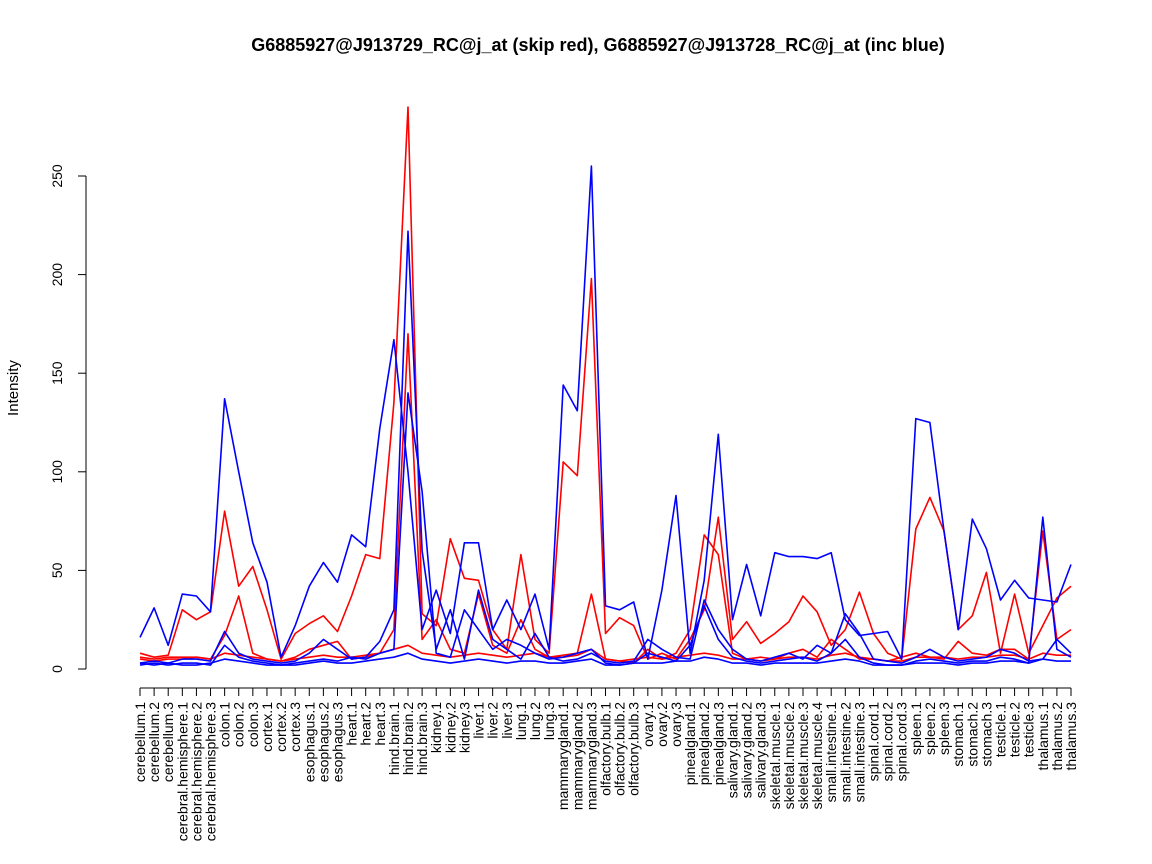  Describe the element at coordinates (1071, 736) in the screenshot. I see `x-tick-label: thalamus.3` at that location.